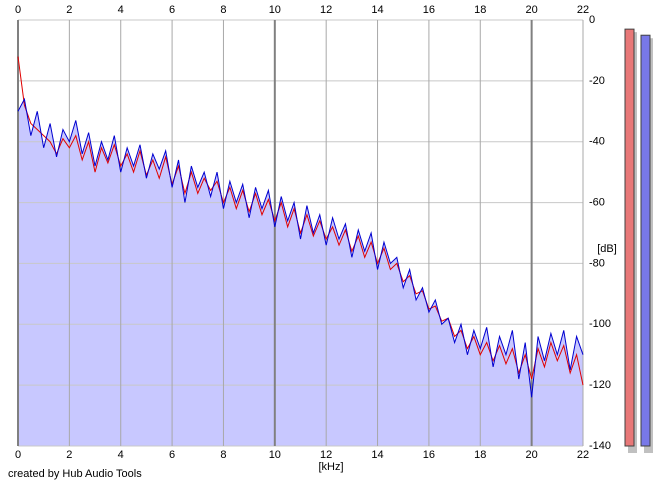 The width and height of the screenshot is (665, 486). What do you see at coordinates (532, 10) in the screenshot?
I see `x-tick-label-top: 20` at bounding box center [532, 10].